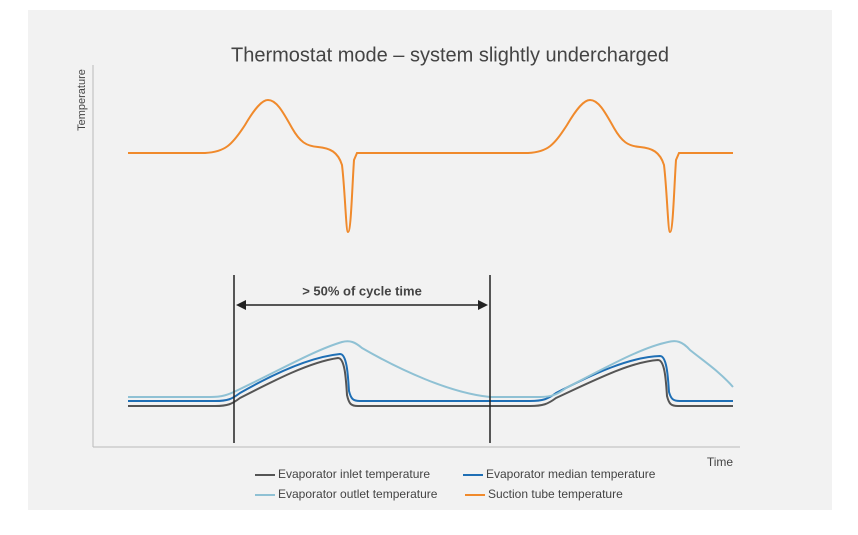 The image size is (858, 535). What do you see at coordinates (720, 462) in the screenshot?
I see `x-axis-label: Time` at bounding box center [720, 462].